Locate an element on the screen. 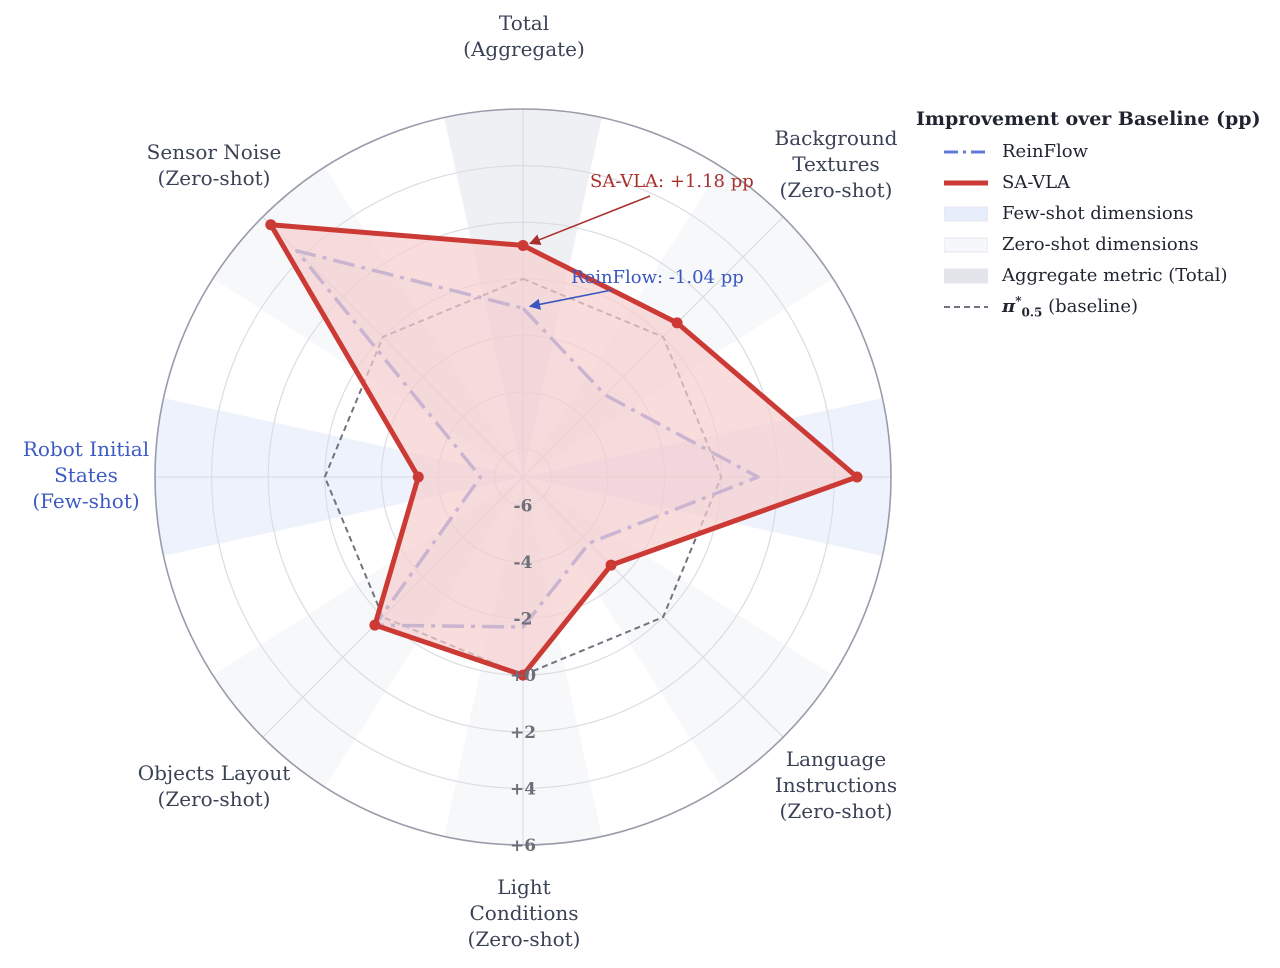 Image resolution: width=1280 pixels, height=968 pixels. axis-label: Robot Initial States (Few-shot) is located at coordinates (86, 475).